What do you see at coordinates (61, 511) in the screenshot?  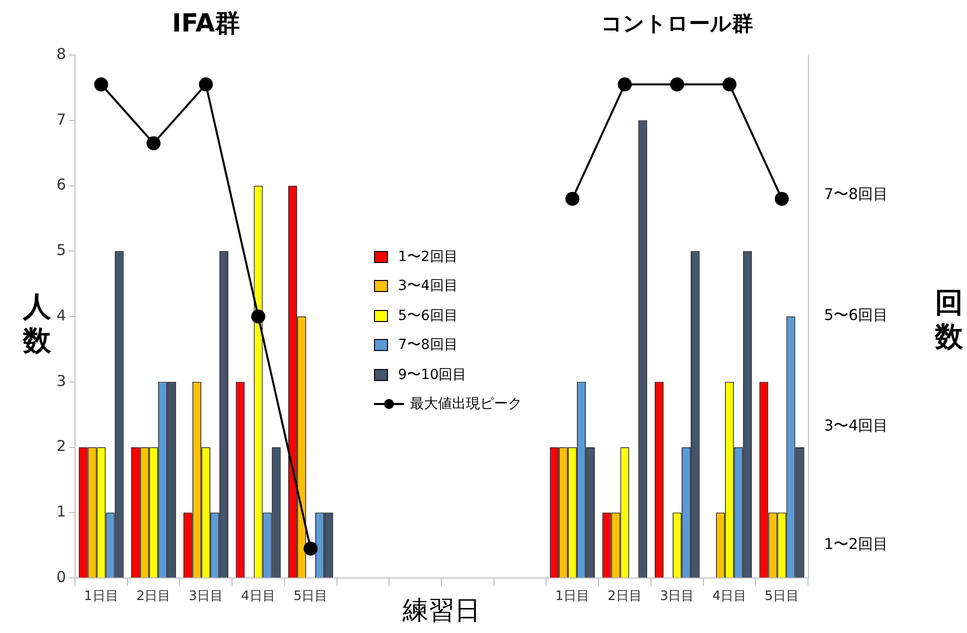 I see `y-tick-label: 1` at bounding box center [61, 511].